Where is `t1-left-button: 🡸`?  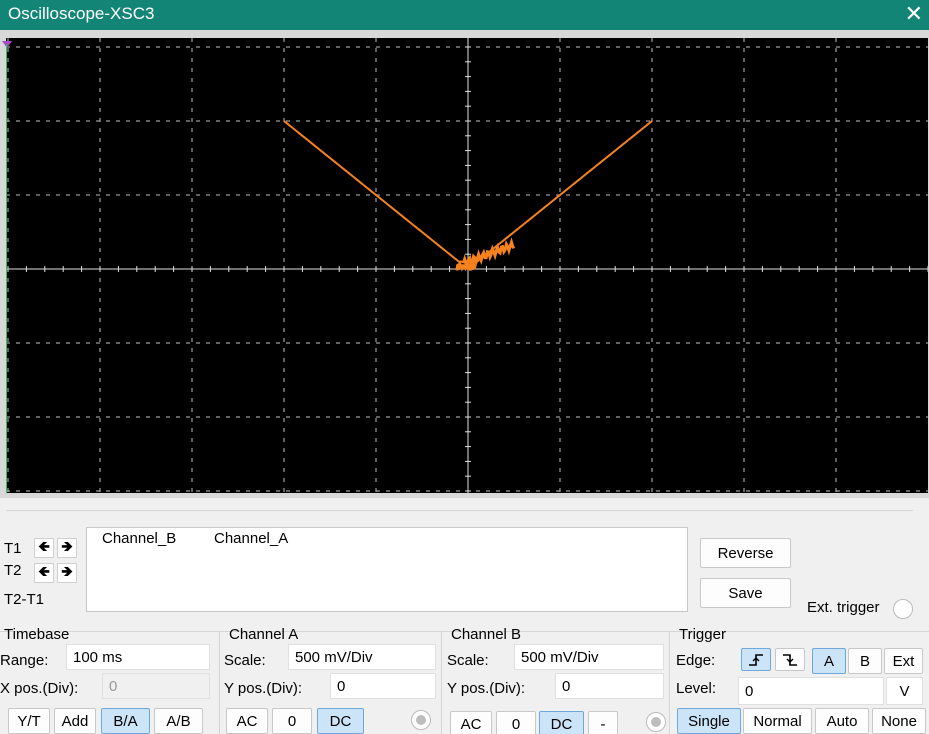 t1-left-button: 🡸 is located at coordinates (44, 548).